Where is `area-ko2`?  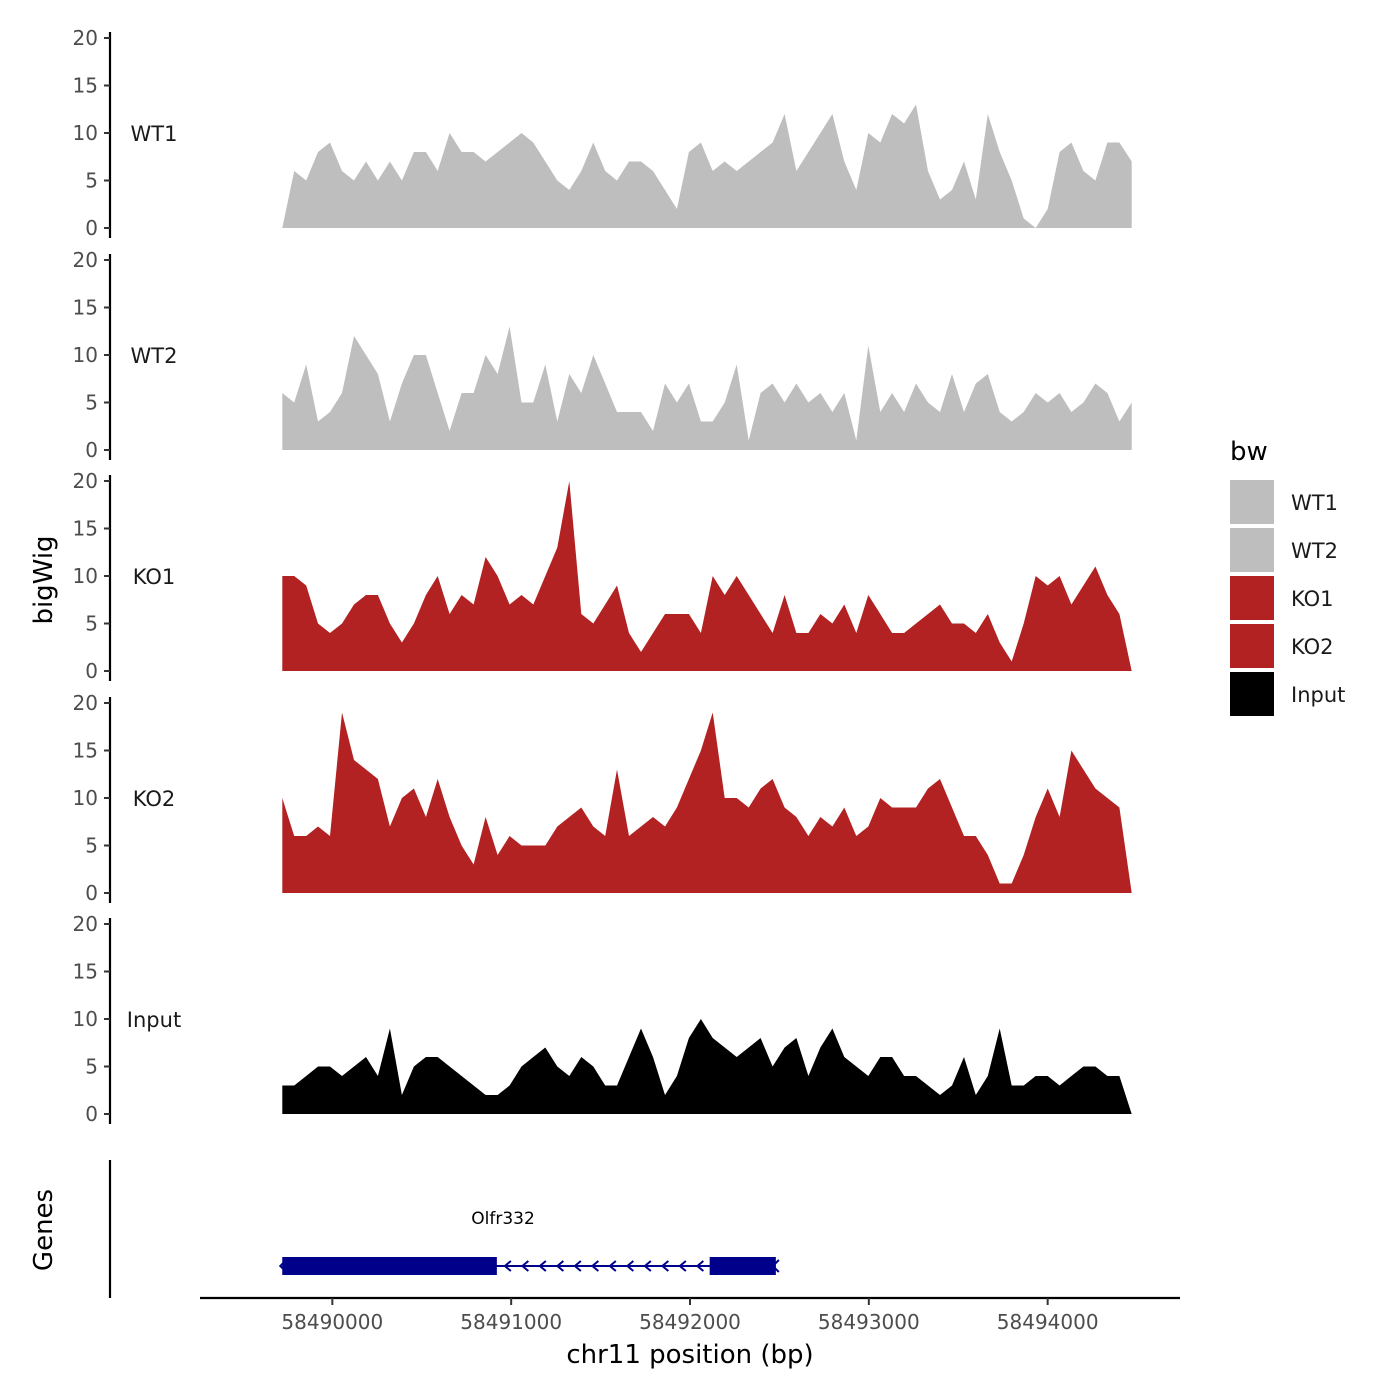
area-ko2 is located at coordinates (707, 802).